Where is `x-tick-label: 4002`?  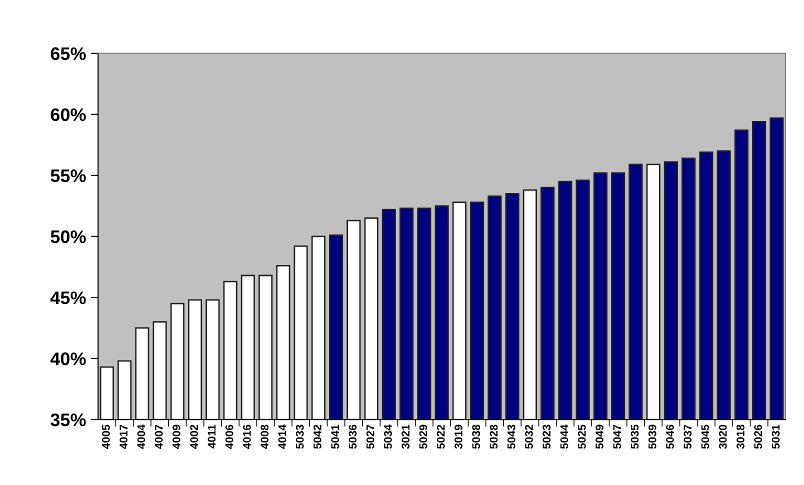 x-tick-label: 4002 is located at coordinates (194, 436).